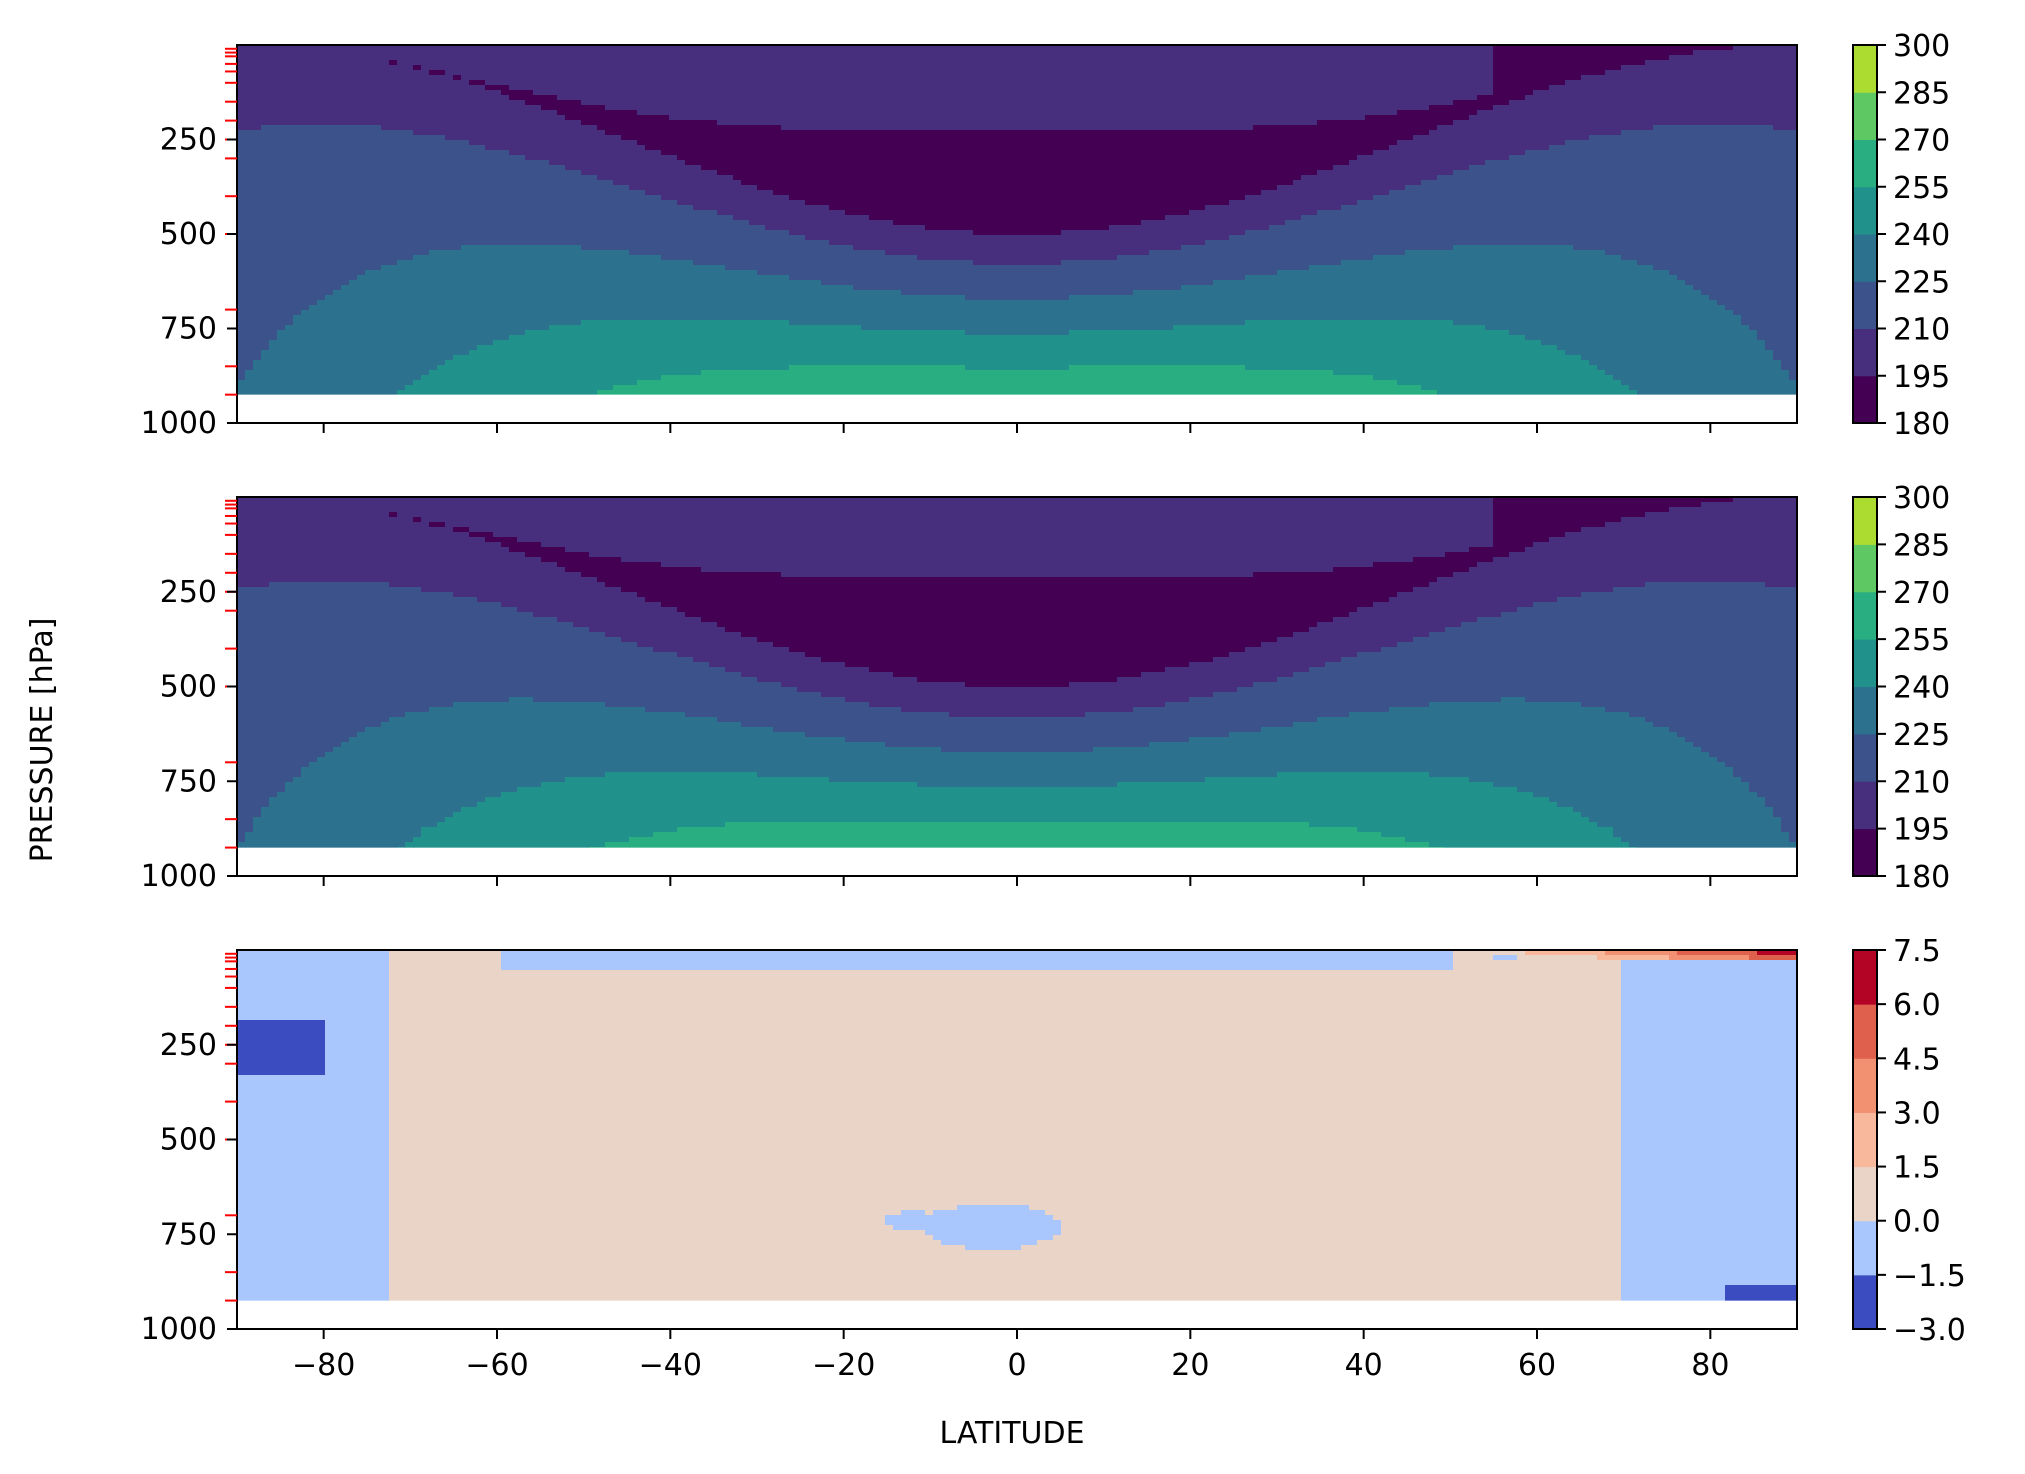 The image size is (2025, 1474). What do you see at coordinates (670, 1365) in the screenshot?
I see `x-tick-label: −40` at bounding box center [670, 1365].